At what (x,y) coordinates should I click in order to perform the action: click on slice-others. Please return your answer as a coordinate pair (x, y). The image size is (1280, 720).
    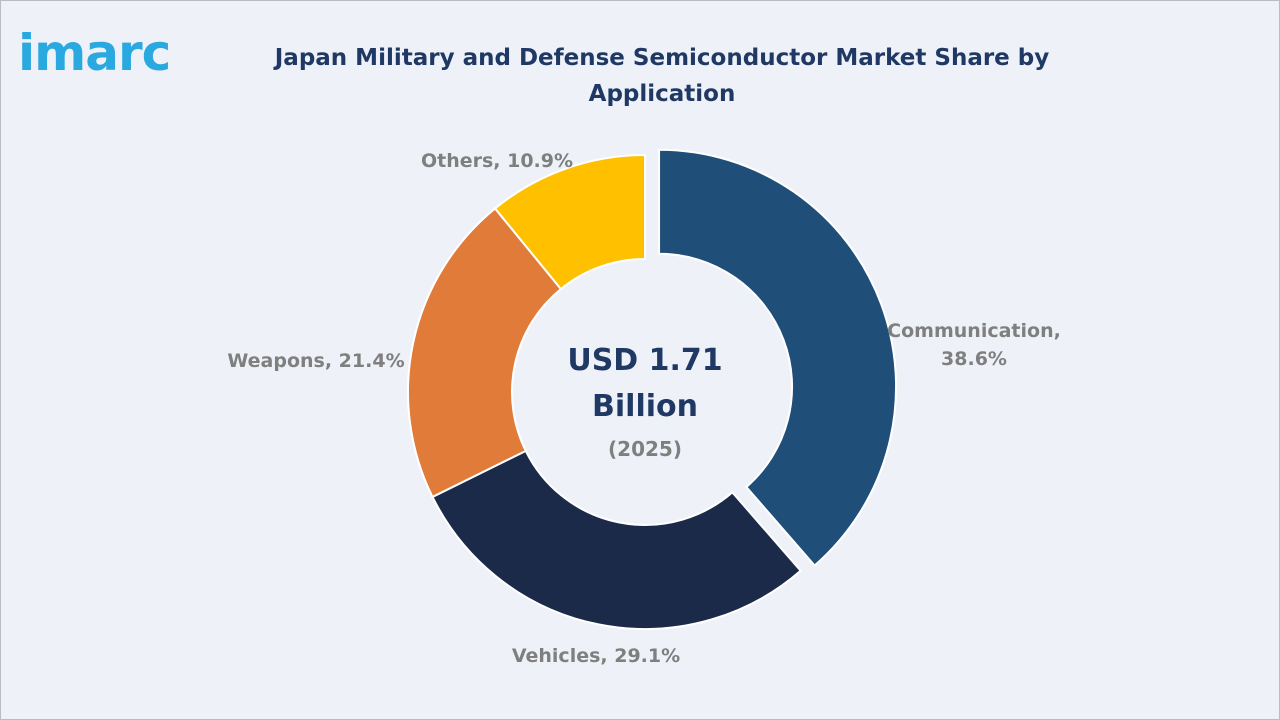
    Looking at the image, I should click on (569, 222).